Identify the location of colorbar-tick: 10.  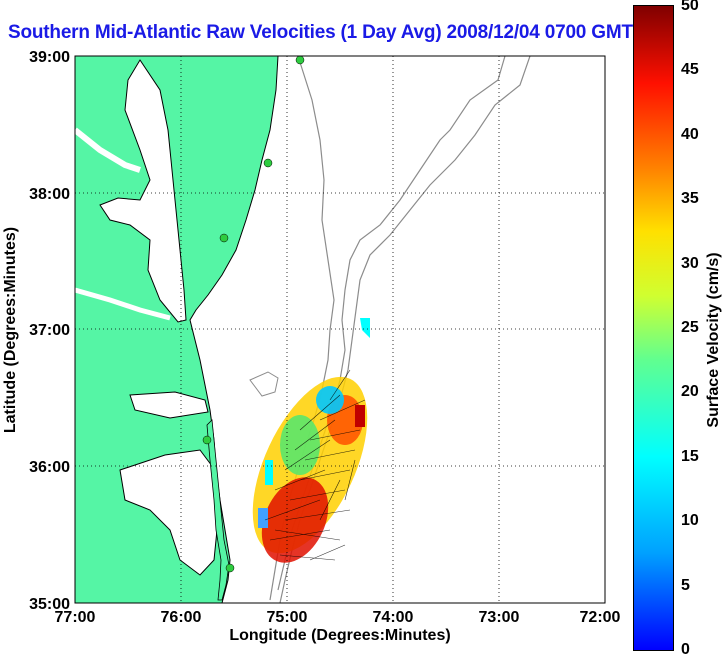
(690, 520).